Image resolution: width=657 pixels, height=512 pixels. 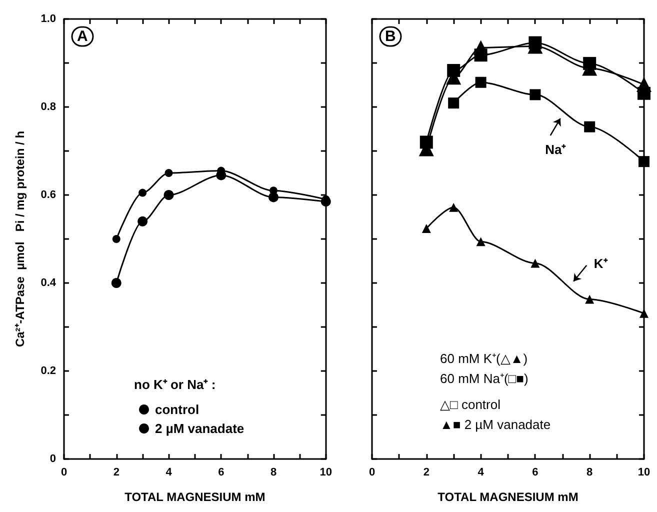 What do you see at coordinates (390, 36) in the screenshot?
I see `text: B` at bounding box center [390, 36].